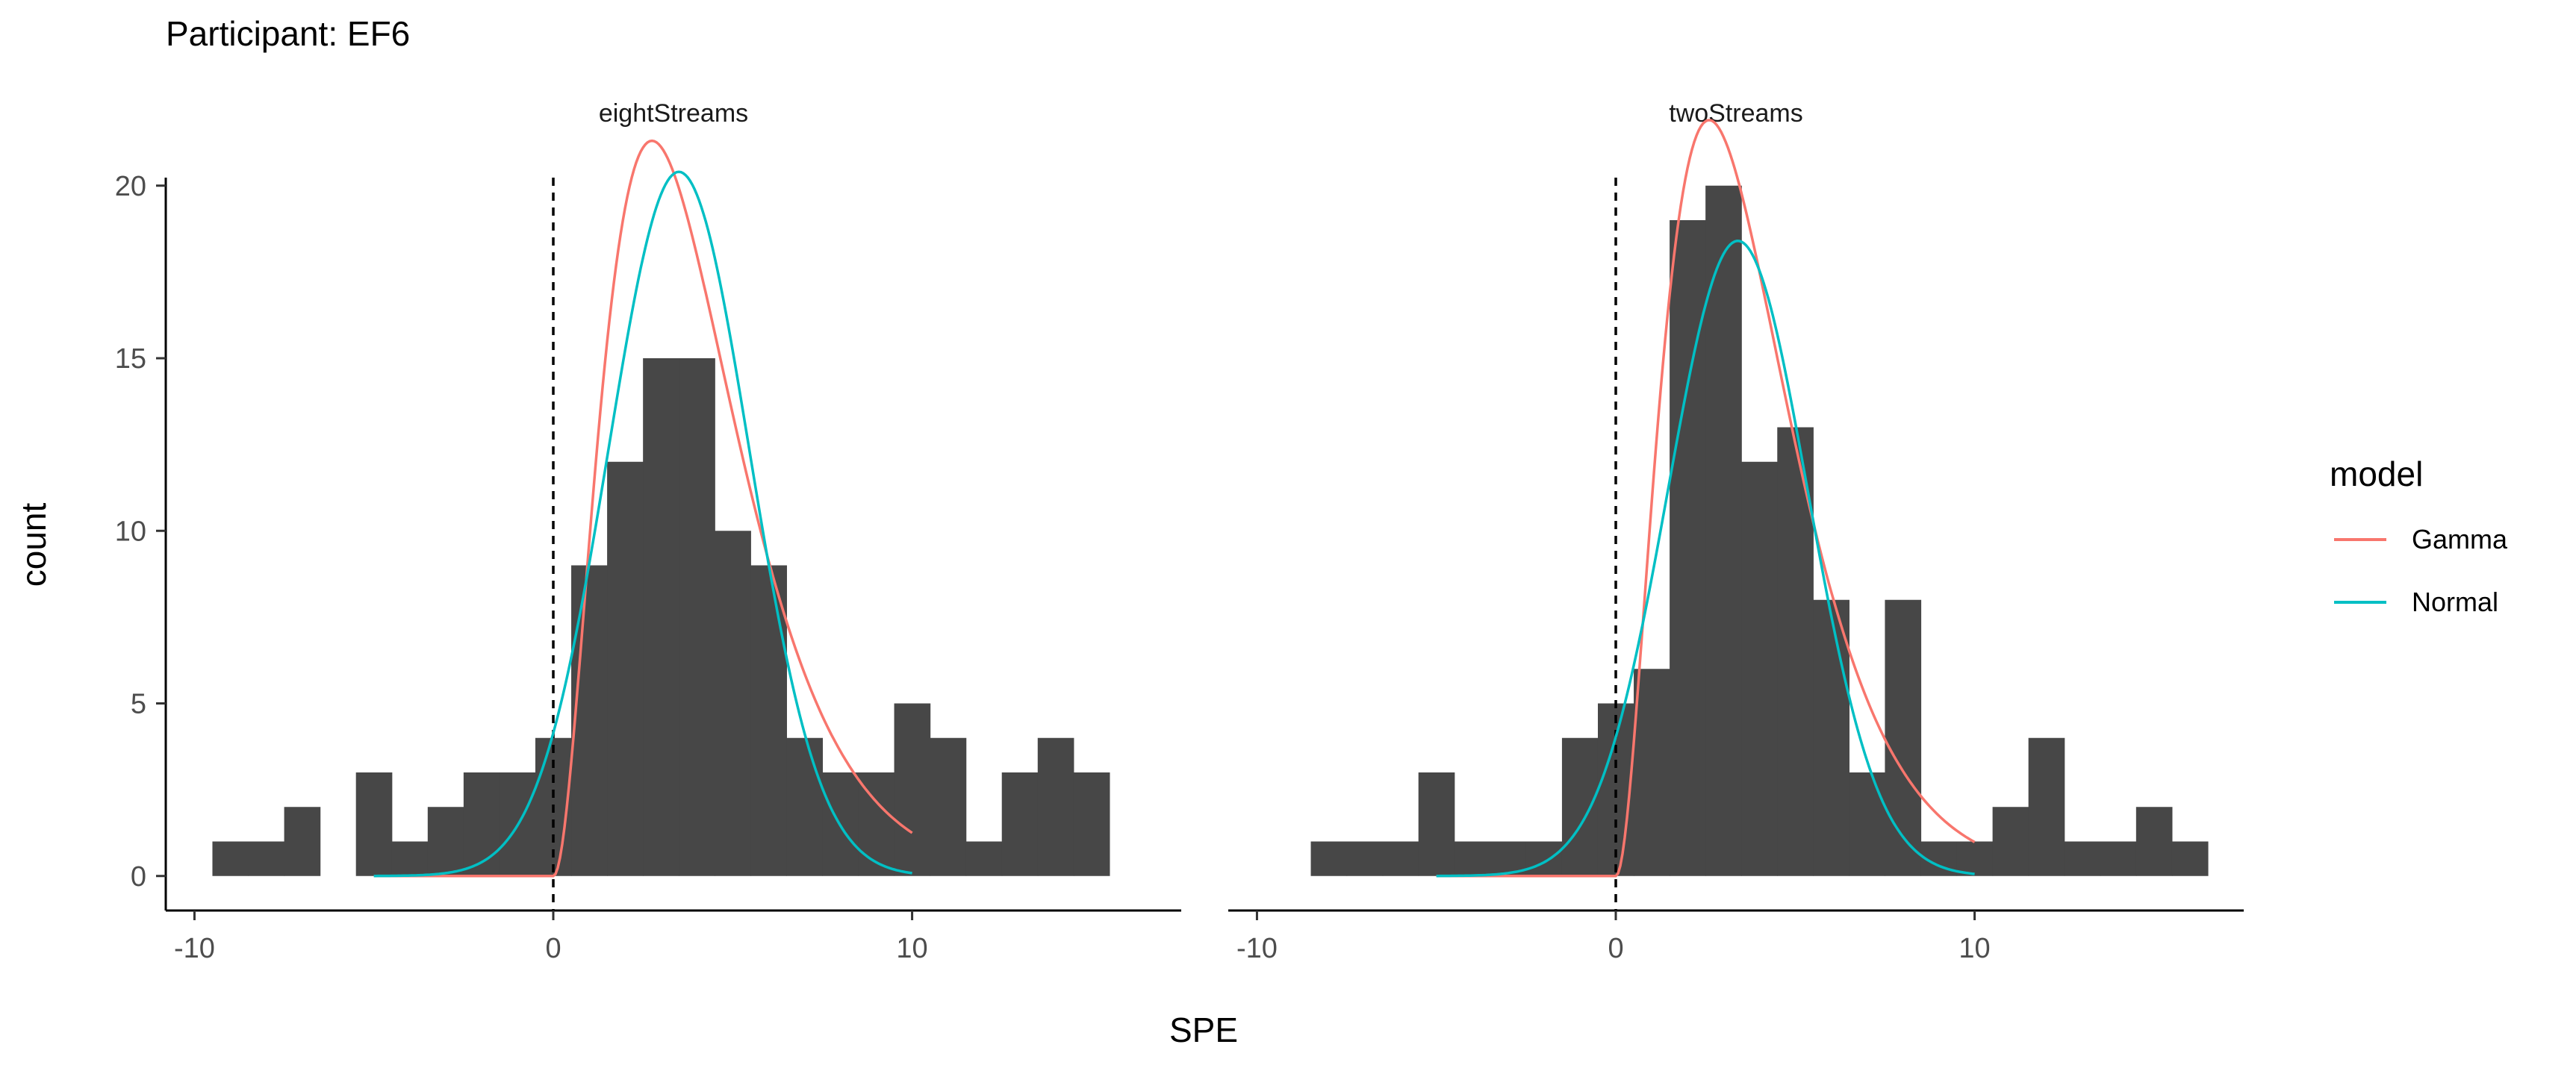  Describe the element at coordinates (130, 359) in the screenshot. I see `y-tick-label: 15` at that location.